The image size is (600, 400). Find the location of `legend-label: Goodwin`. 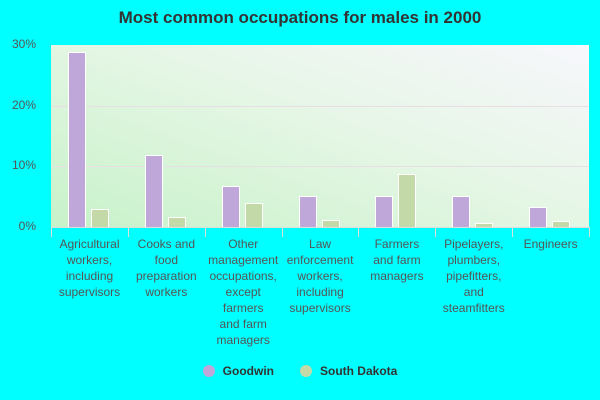

legend-label: Goodwin is located at coordinates (248, 371).